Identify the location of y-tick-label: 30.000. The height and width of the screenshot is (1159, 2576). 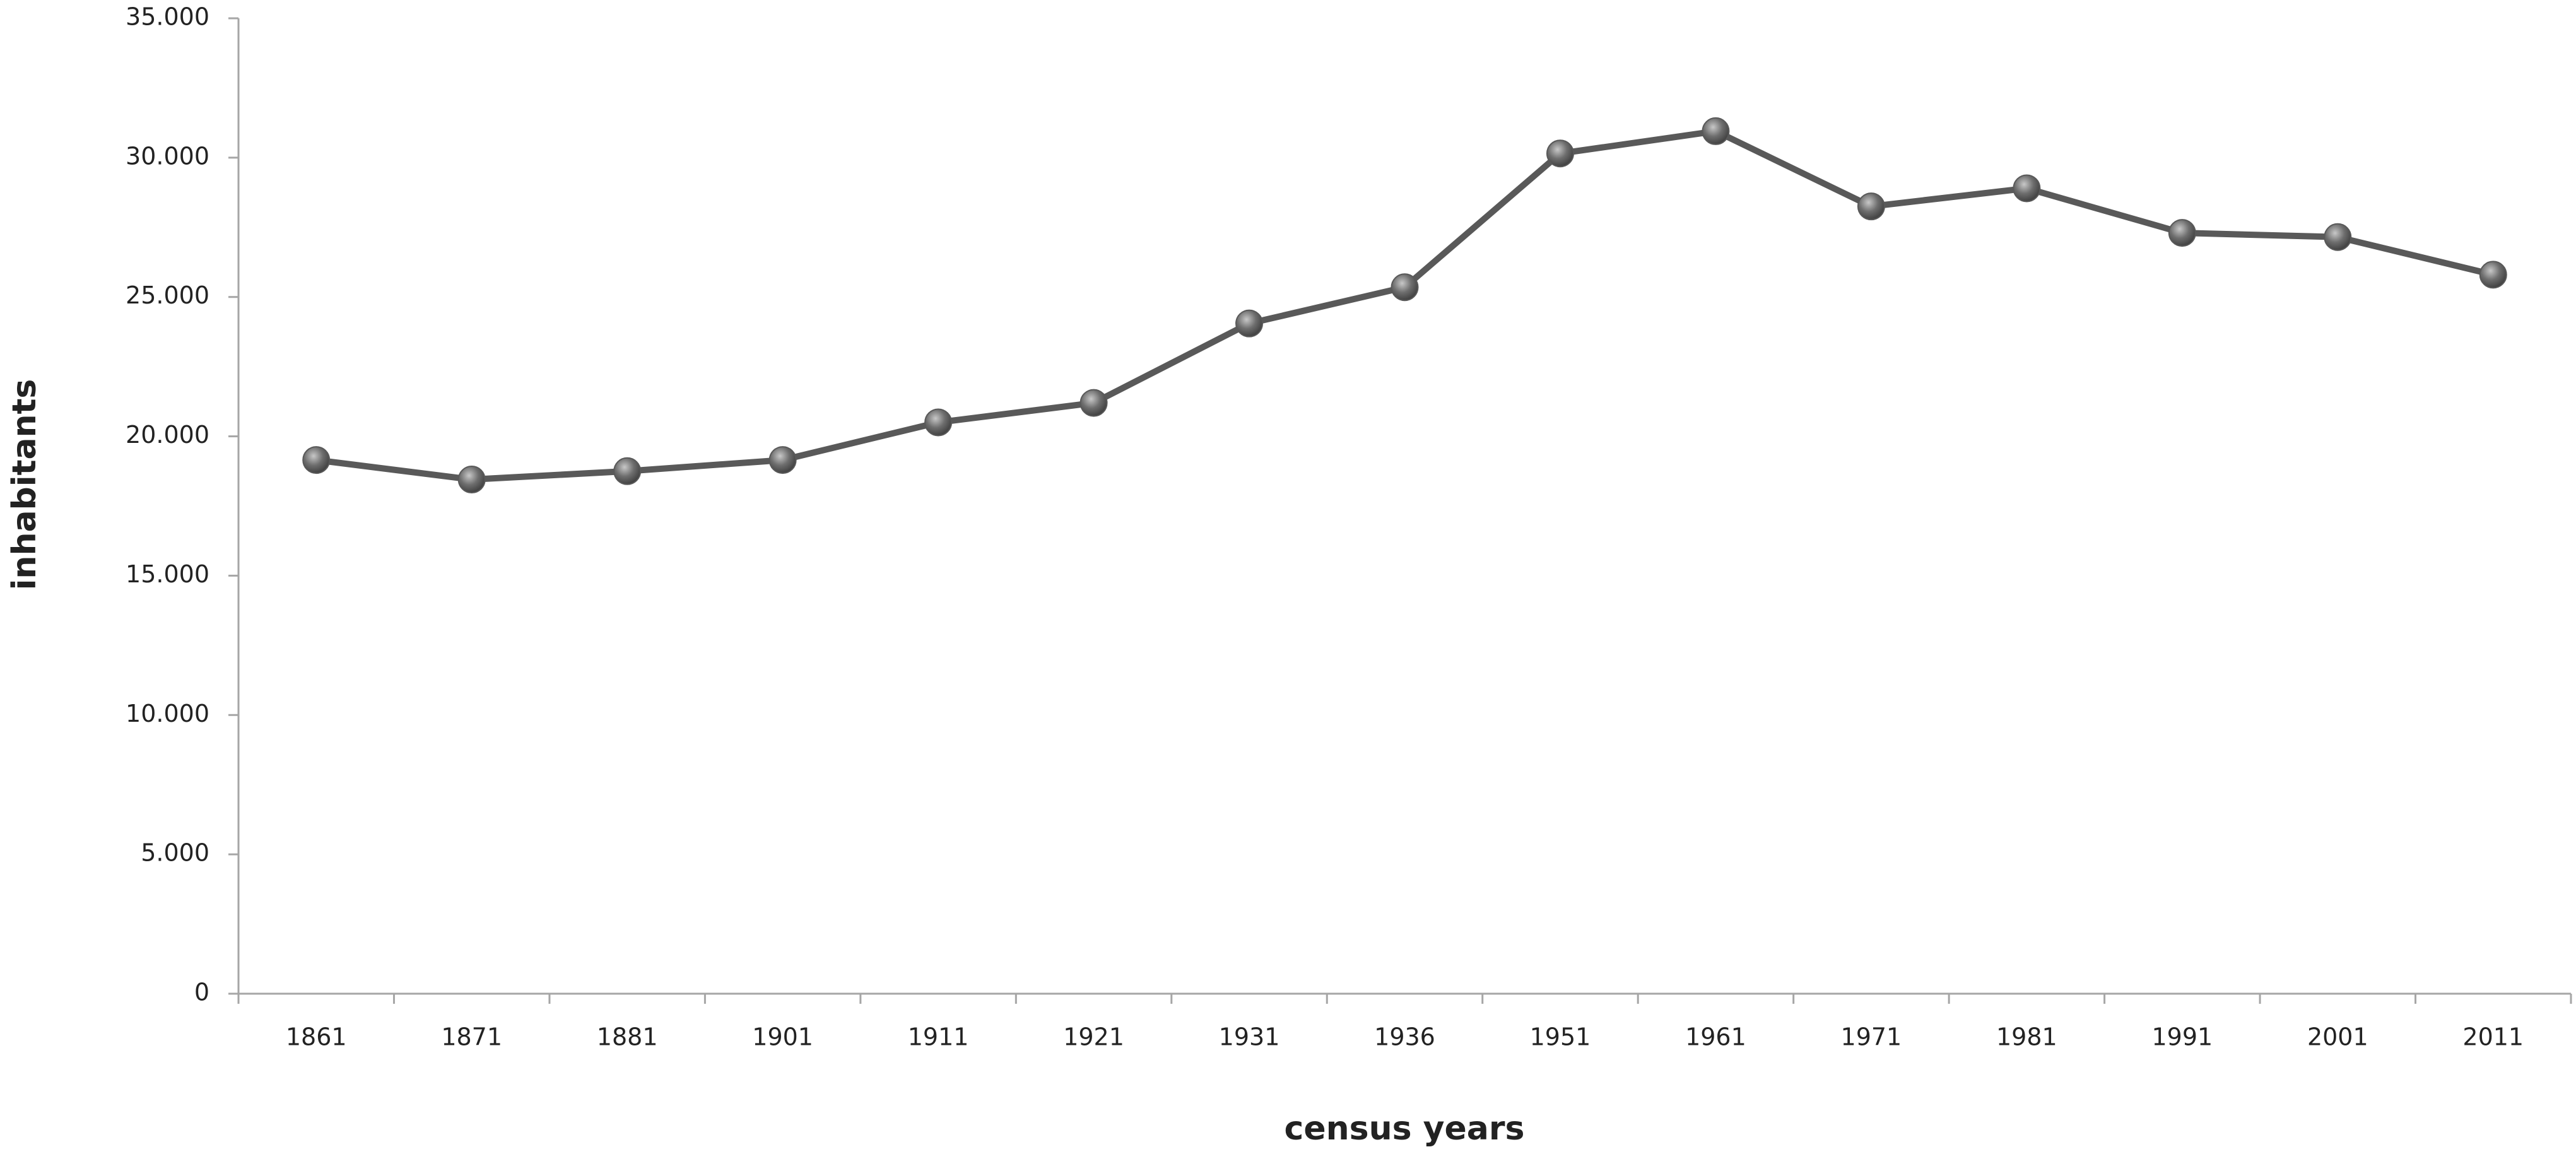
(167, 156).